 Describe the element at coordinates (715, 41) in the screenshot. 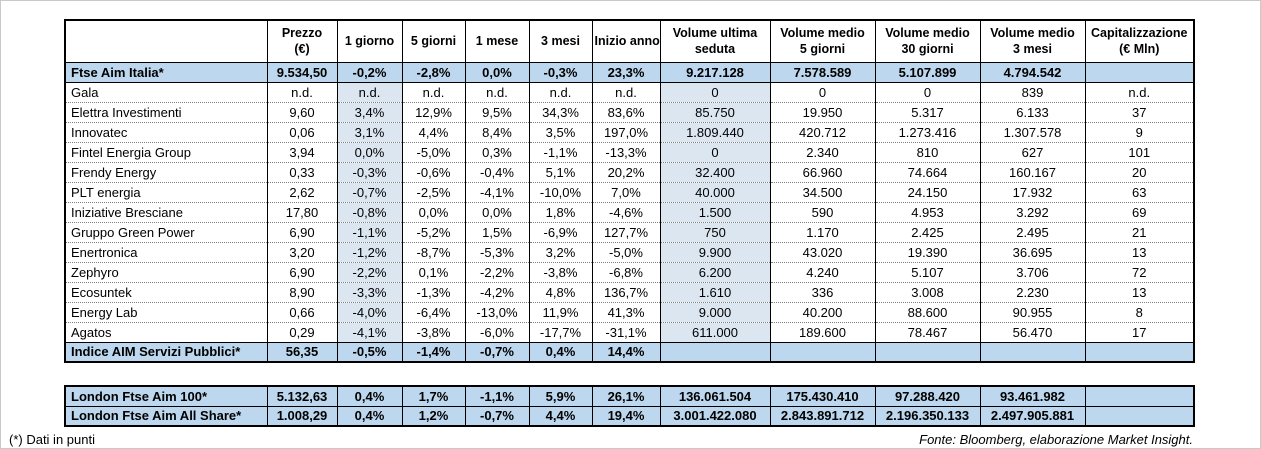

I see `column-header: Volume ultima seduta` at that location.